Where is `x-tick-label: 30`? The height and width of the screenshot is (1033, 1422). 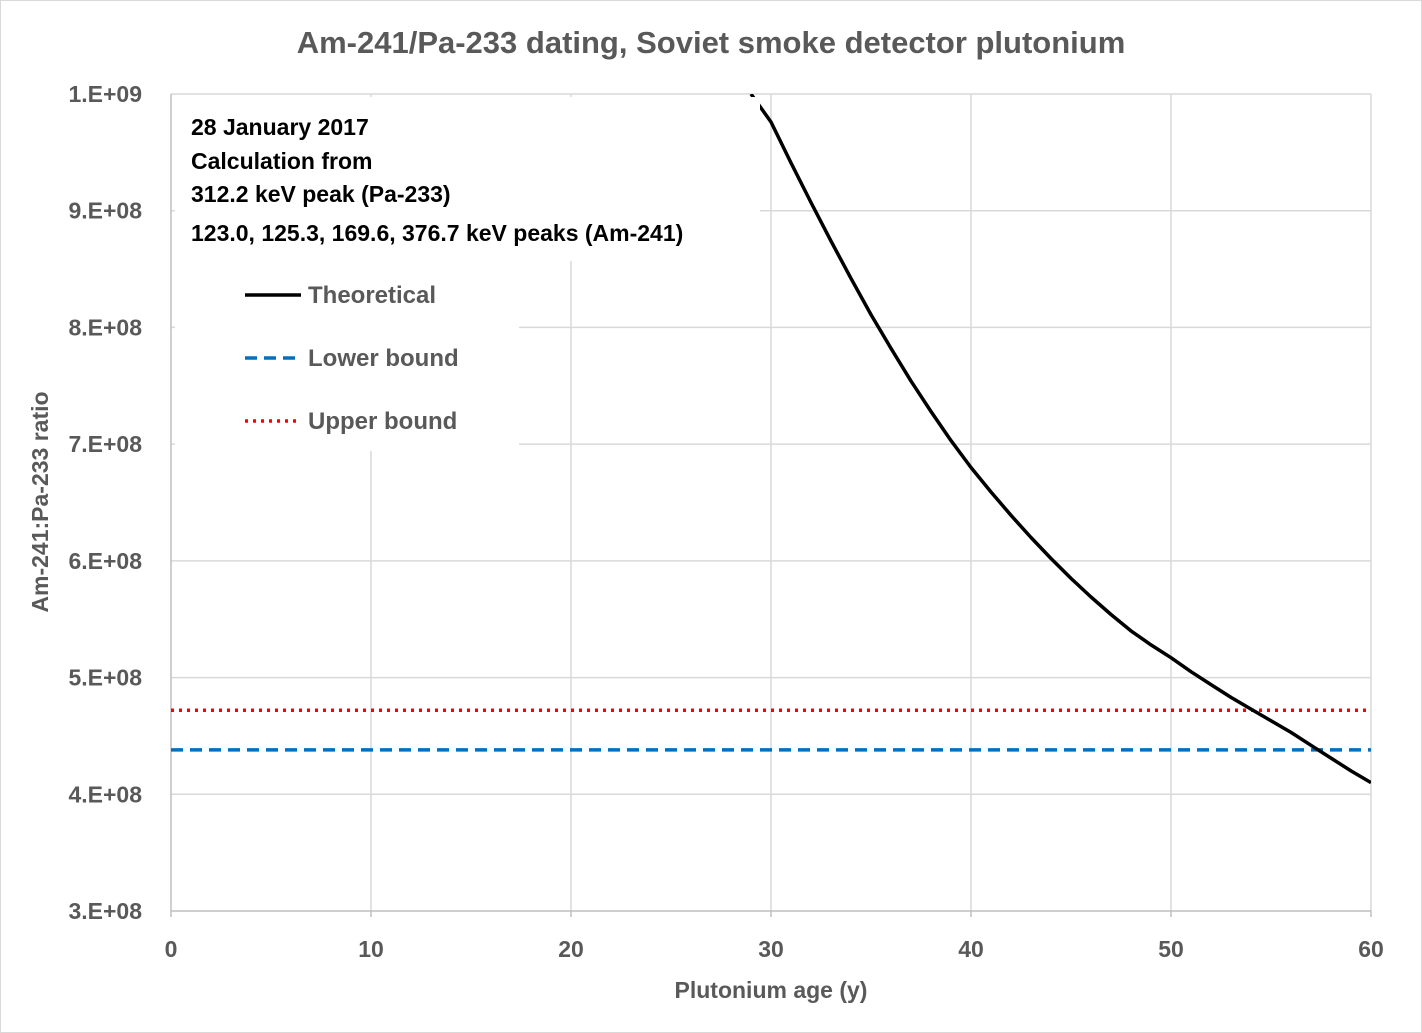 x-tick-label: 30 is located at coordinates (771, 949).